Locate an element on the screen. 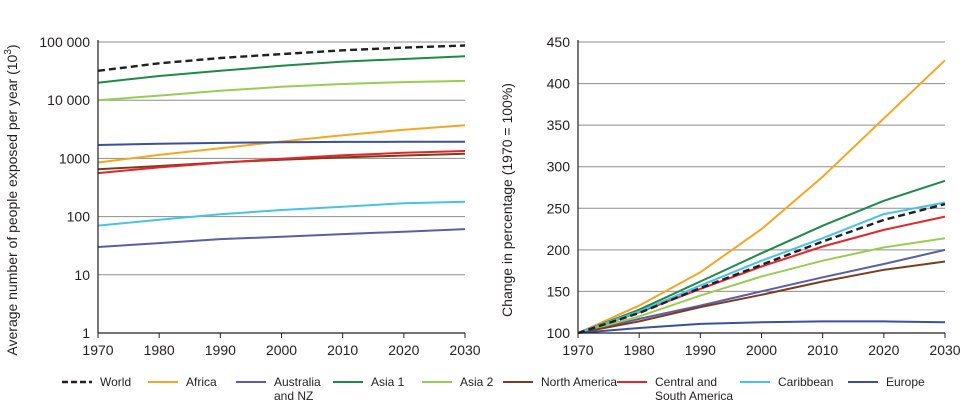 This screenshot has width=962, height=409. left-x-tick-label: 2020 is located at coordinates (403, 350).